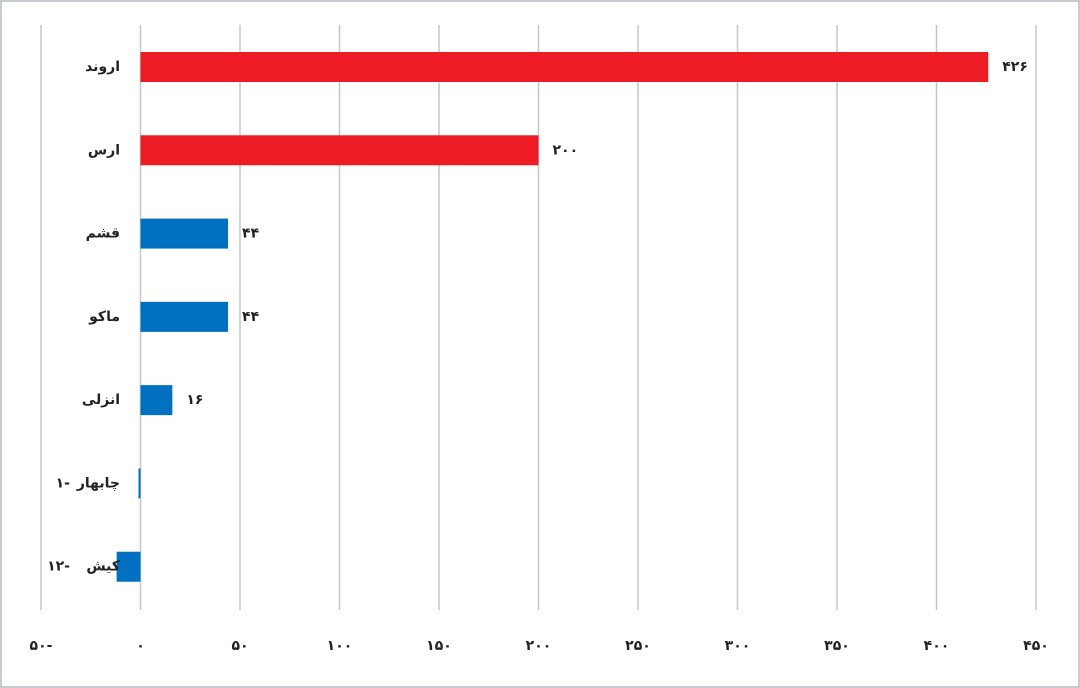 The width and height of the screenshot is (1080, 688). What do you see at coordinates (837, 646) in the screenshot?
I see `x-tick-label: ۳۵۰` at bounding box center [837, 646].